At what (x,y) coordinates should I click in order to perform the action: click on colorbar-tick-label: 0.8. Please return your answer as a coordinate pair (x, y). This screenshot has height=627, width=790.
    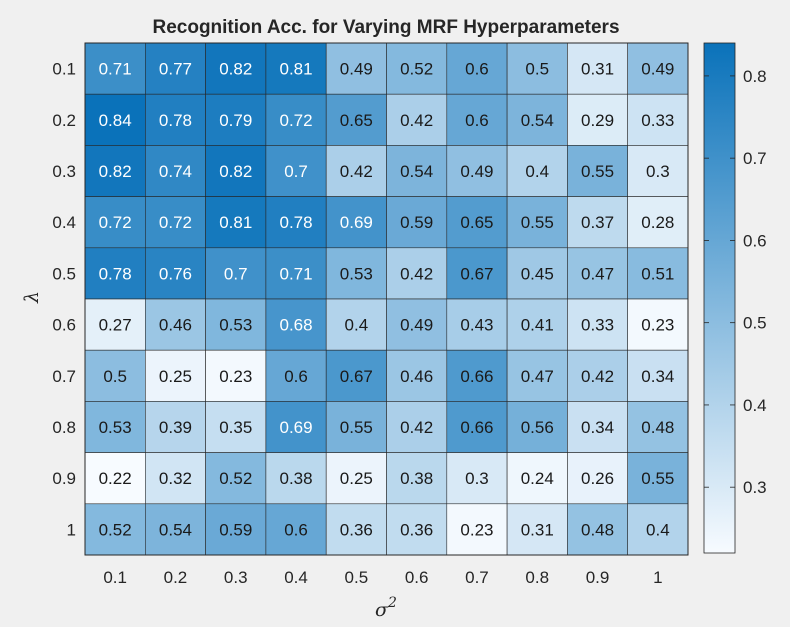
    Looking at the image, I should click on (755, 76).